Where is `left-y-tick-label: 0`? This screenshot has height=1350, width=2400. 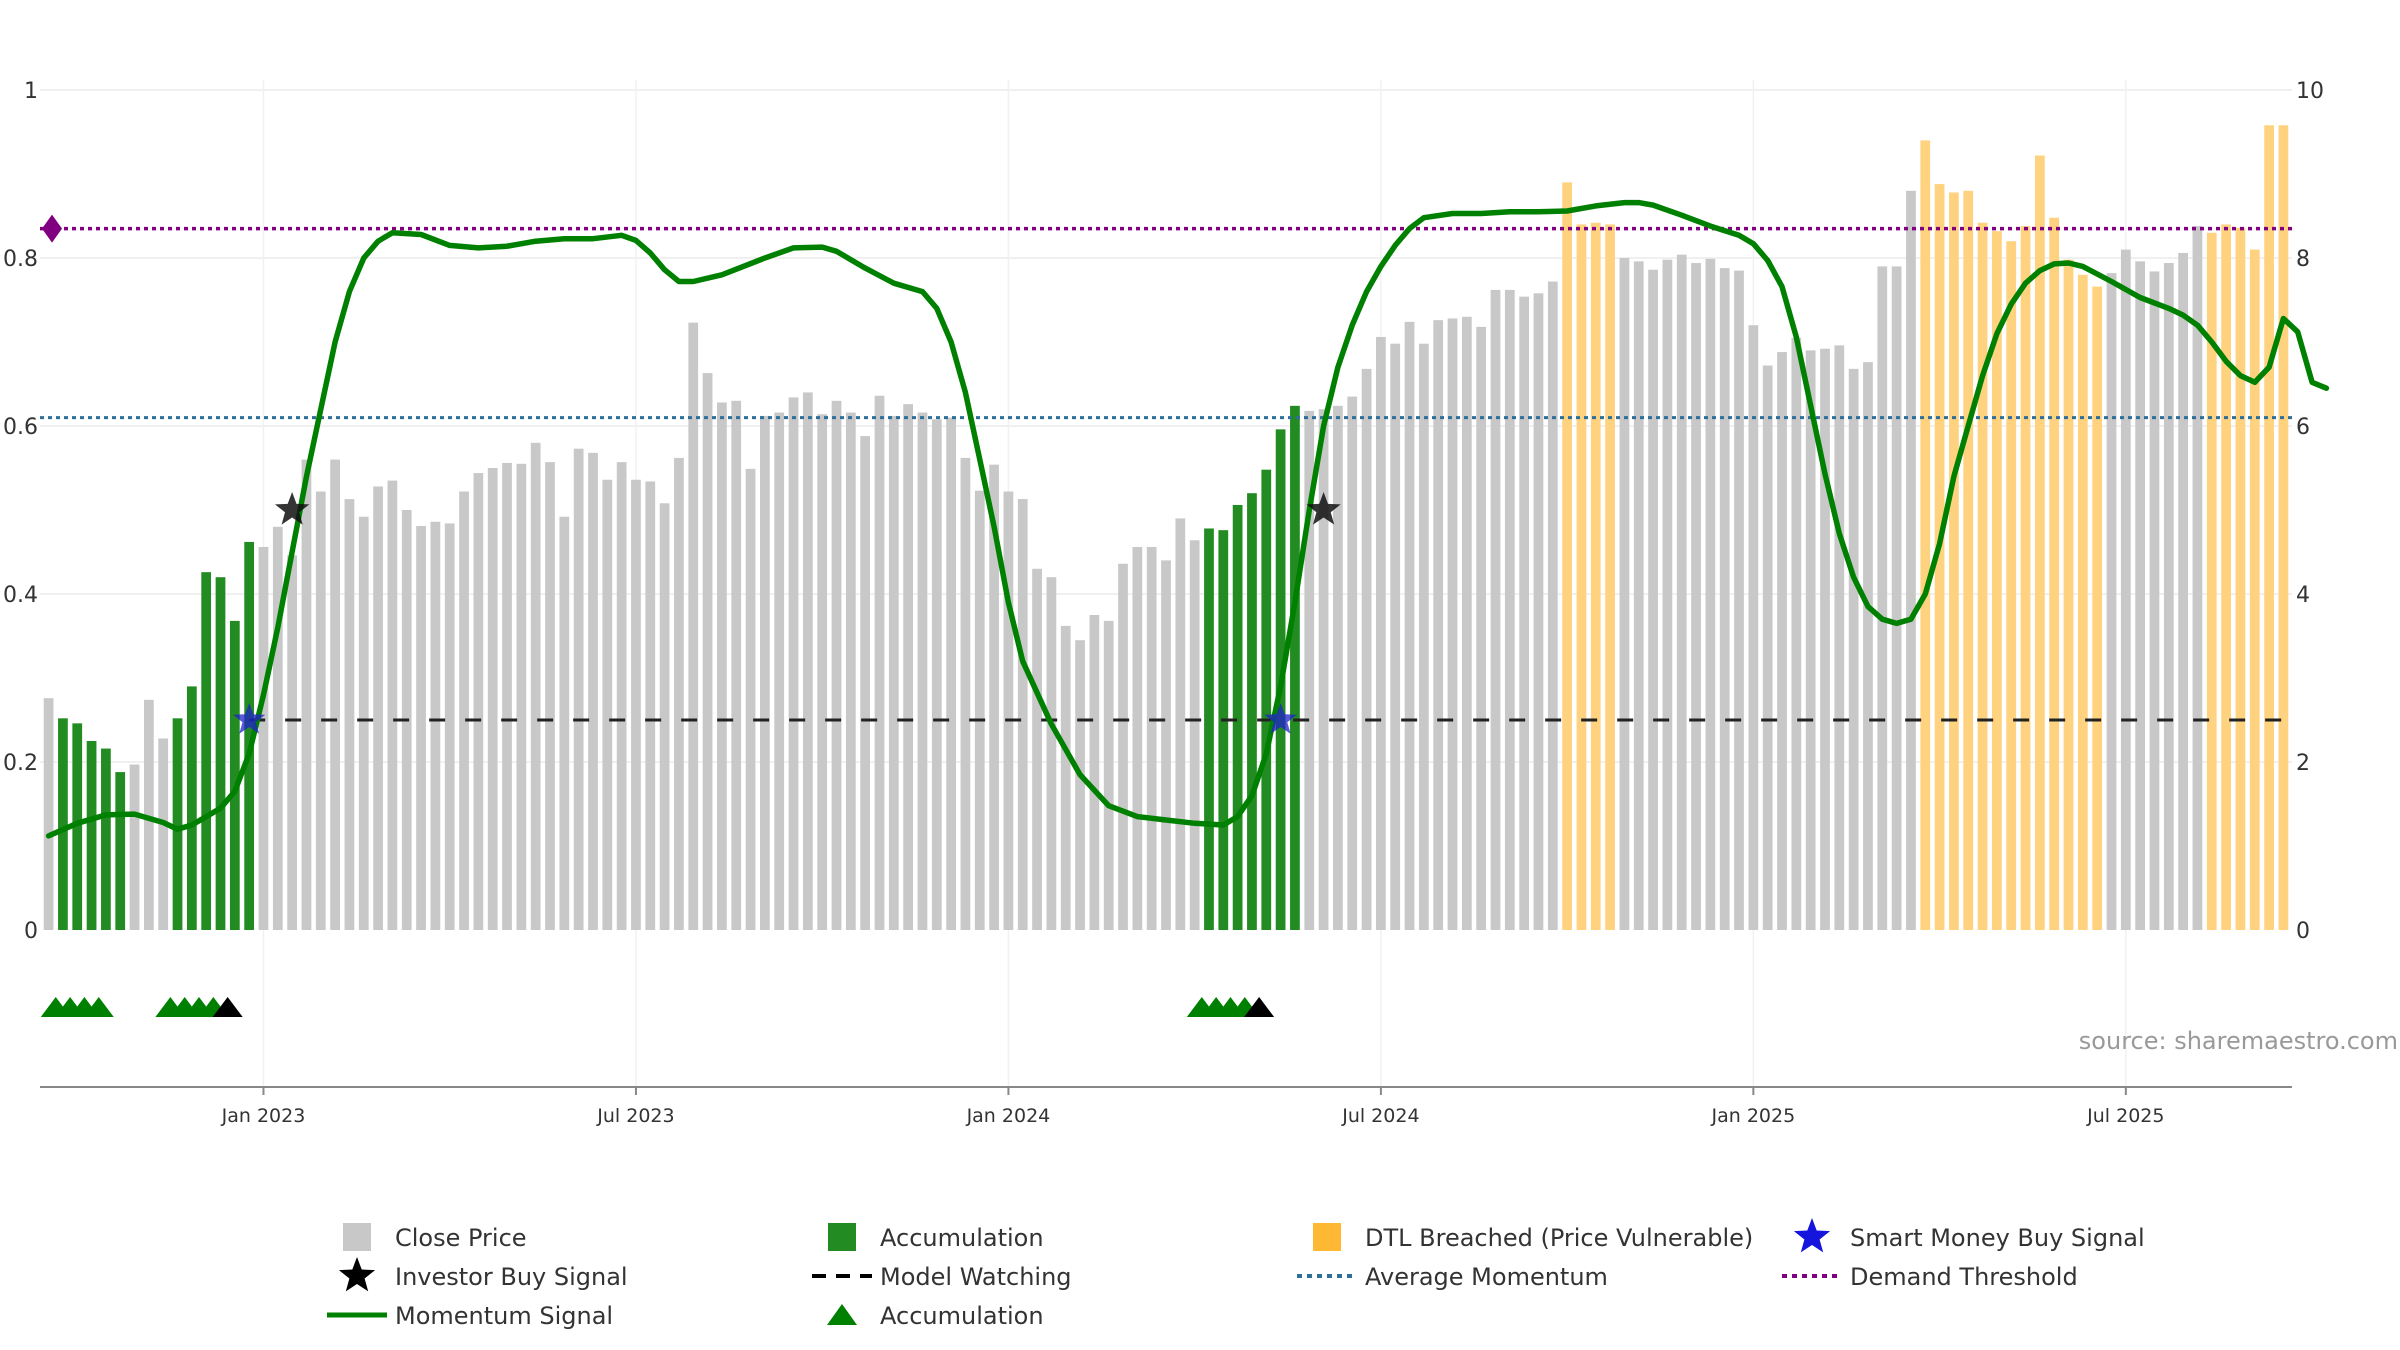 left-y-tick-label: 0 is located at coordinates (31, 931).